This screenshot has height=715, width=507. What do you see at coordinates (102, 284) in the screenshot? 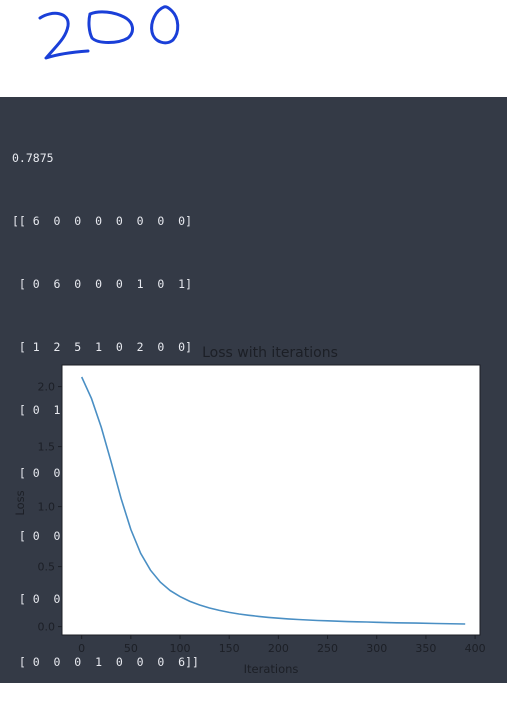
I see `matrix-row: [ 0 6 0 0 0 1 0 1]` at bounding box center [102, 284].